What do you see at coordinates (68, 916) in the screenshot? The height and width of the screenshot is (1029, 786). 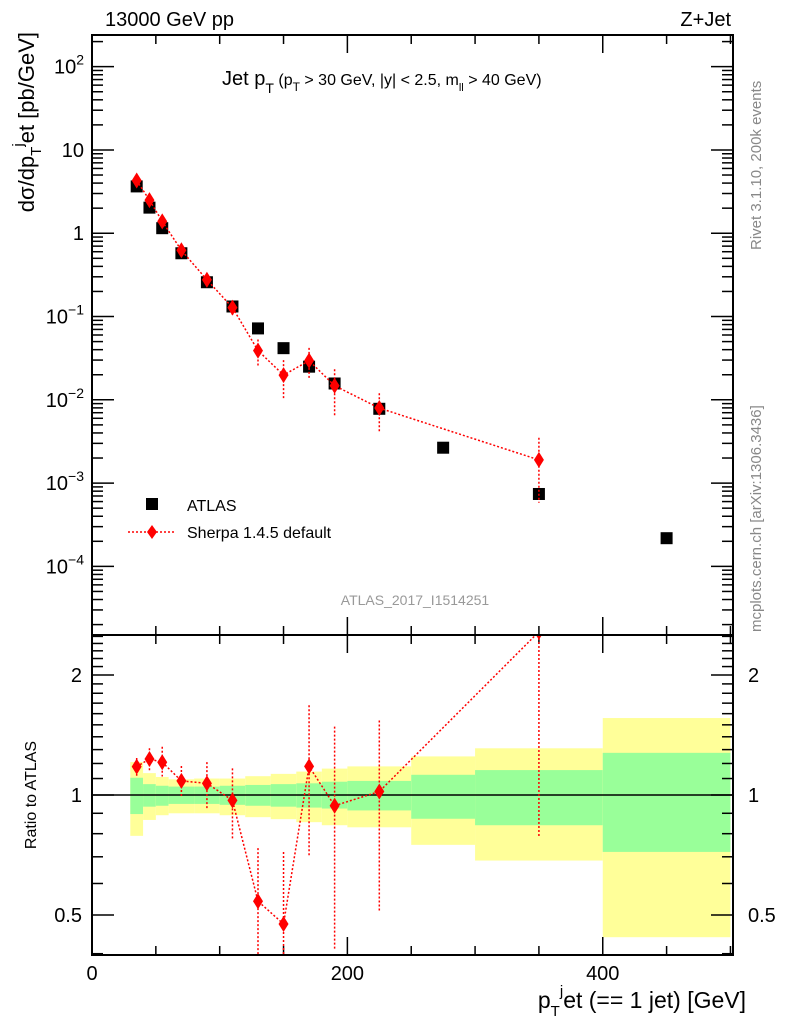 I see `ratio-y-tick-label-left: 0.5` at bounding box center [68, 916].